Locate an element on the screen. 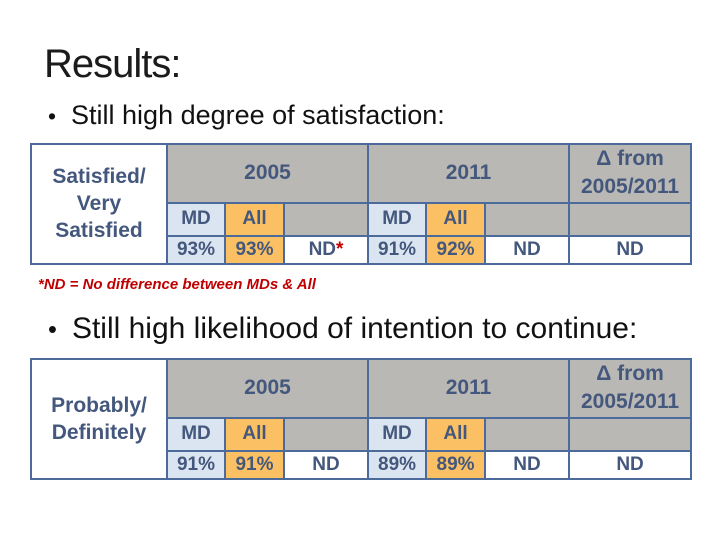 Image resolution: width=720 pixels, height=540 pixels. bullet-satisfaction-text: Still high degree of satisfaction: is located at coordinates (258, 115).